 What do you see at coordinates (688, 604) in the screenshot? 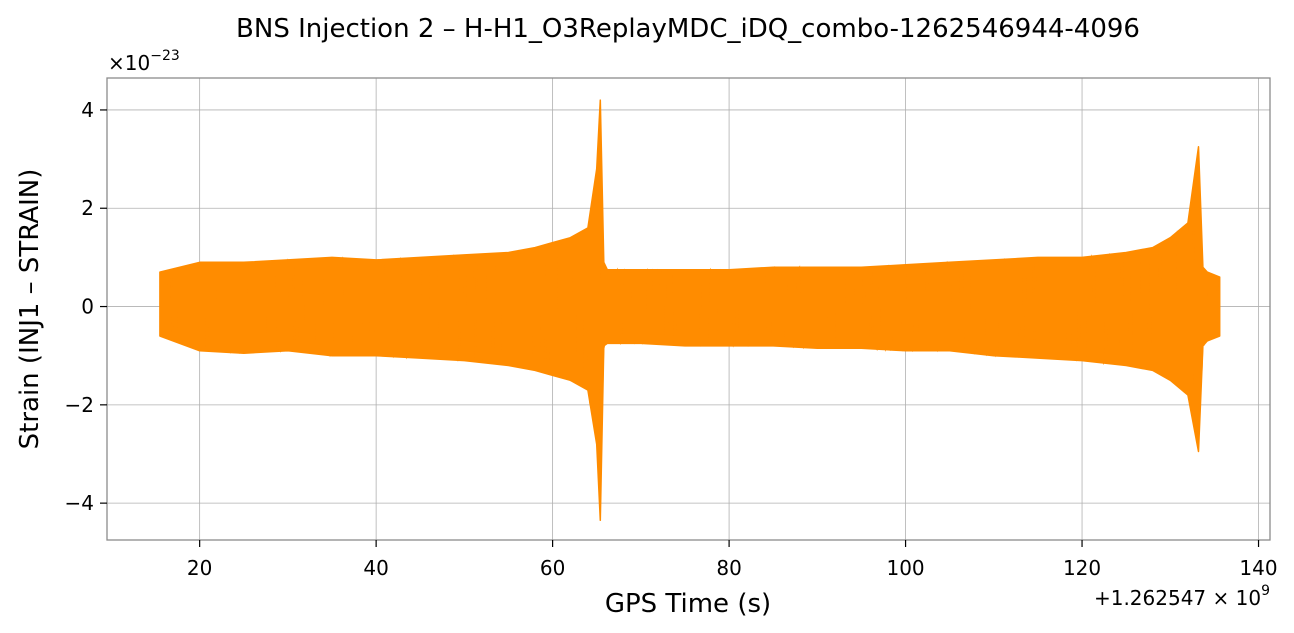
I see `x-axis-label: GPS Time (s)` at bounding box center [688, 604].